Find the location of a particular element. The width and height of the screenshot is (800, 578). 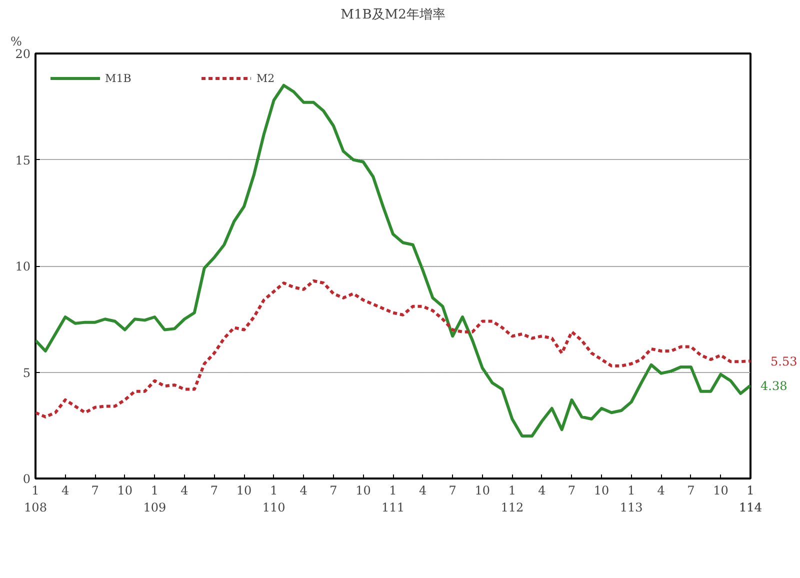

x-tick-label: 1 113 is located at coordinates (631, 499).